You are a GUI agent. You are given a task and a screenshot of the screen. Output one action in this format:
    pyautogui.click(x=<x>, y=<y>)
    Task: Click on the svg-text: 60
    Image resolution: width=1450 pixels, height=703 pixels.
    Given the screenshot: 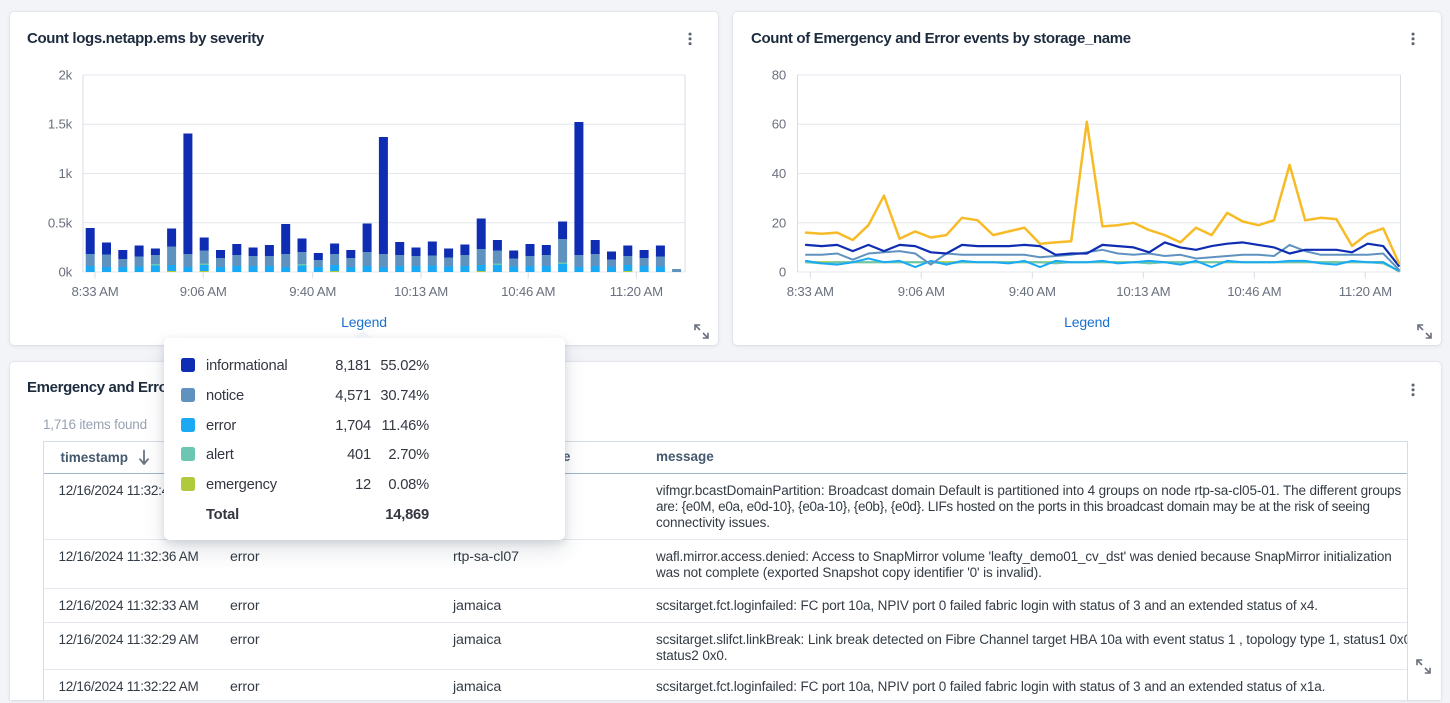 What is the action you would take?
    pyautogui.click(x=779, y=124)
    